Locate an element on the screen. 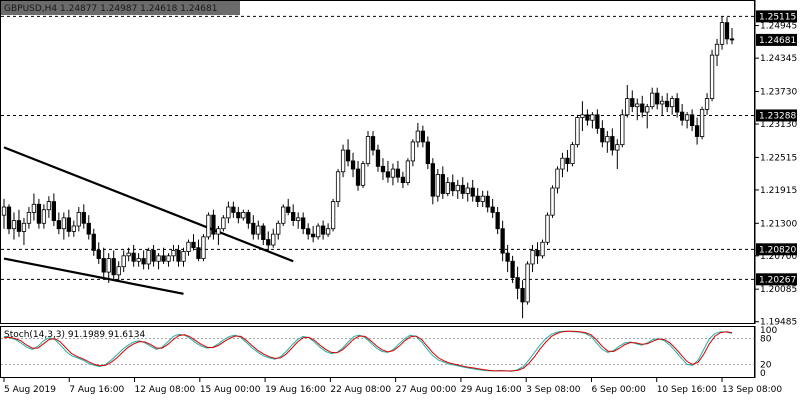 This screenshot has height=403, width=800. level-label-bg is located at coordinates (776, 249).